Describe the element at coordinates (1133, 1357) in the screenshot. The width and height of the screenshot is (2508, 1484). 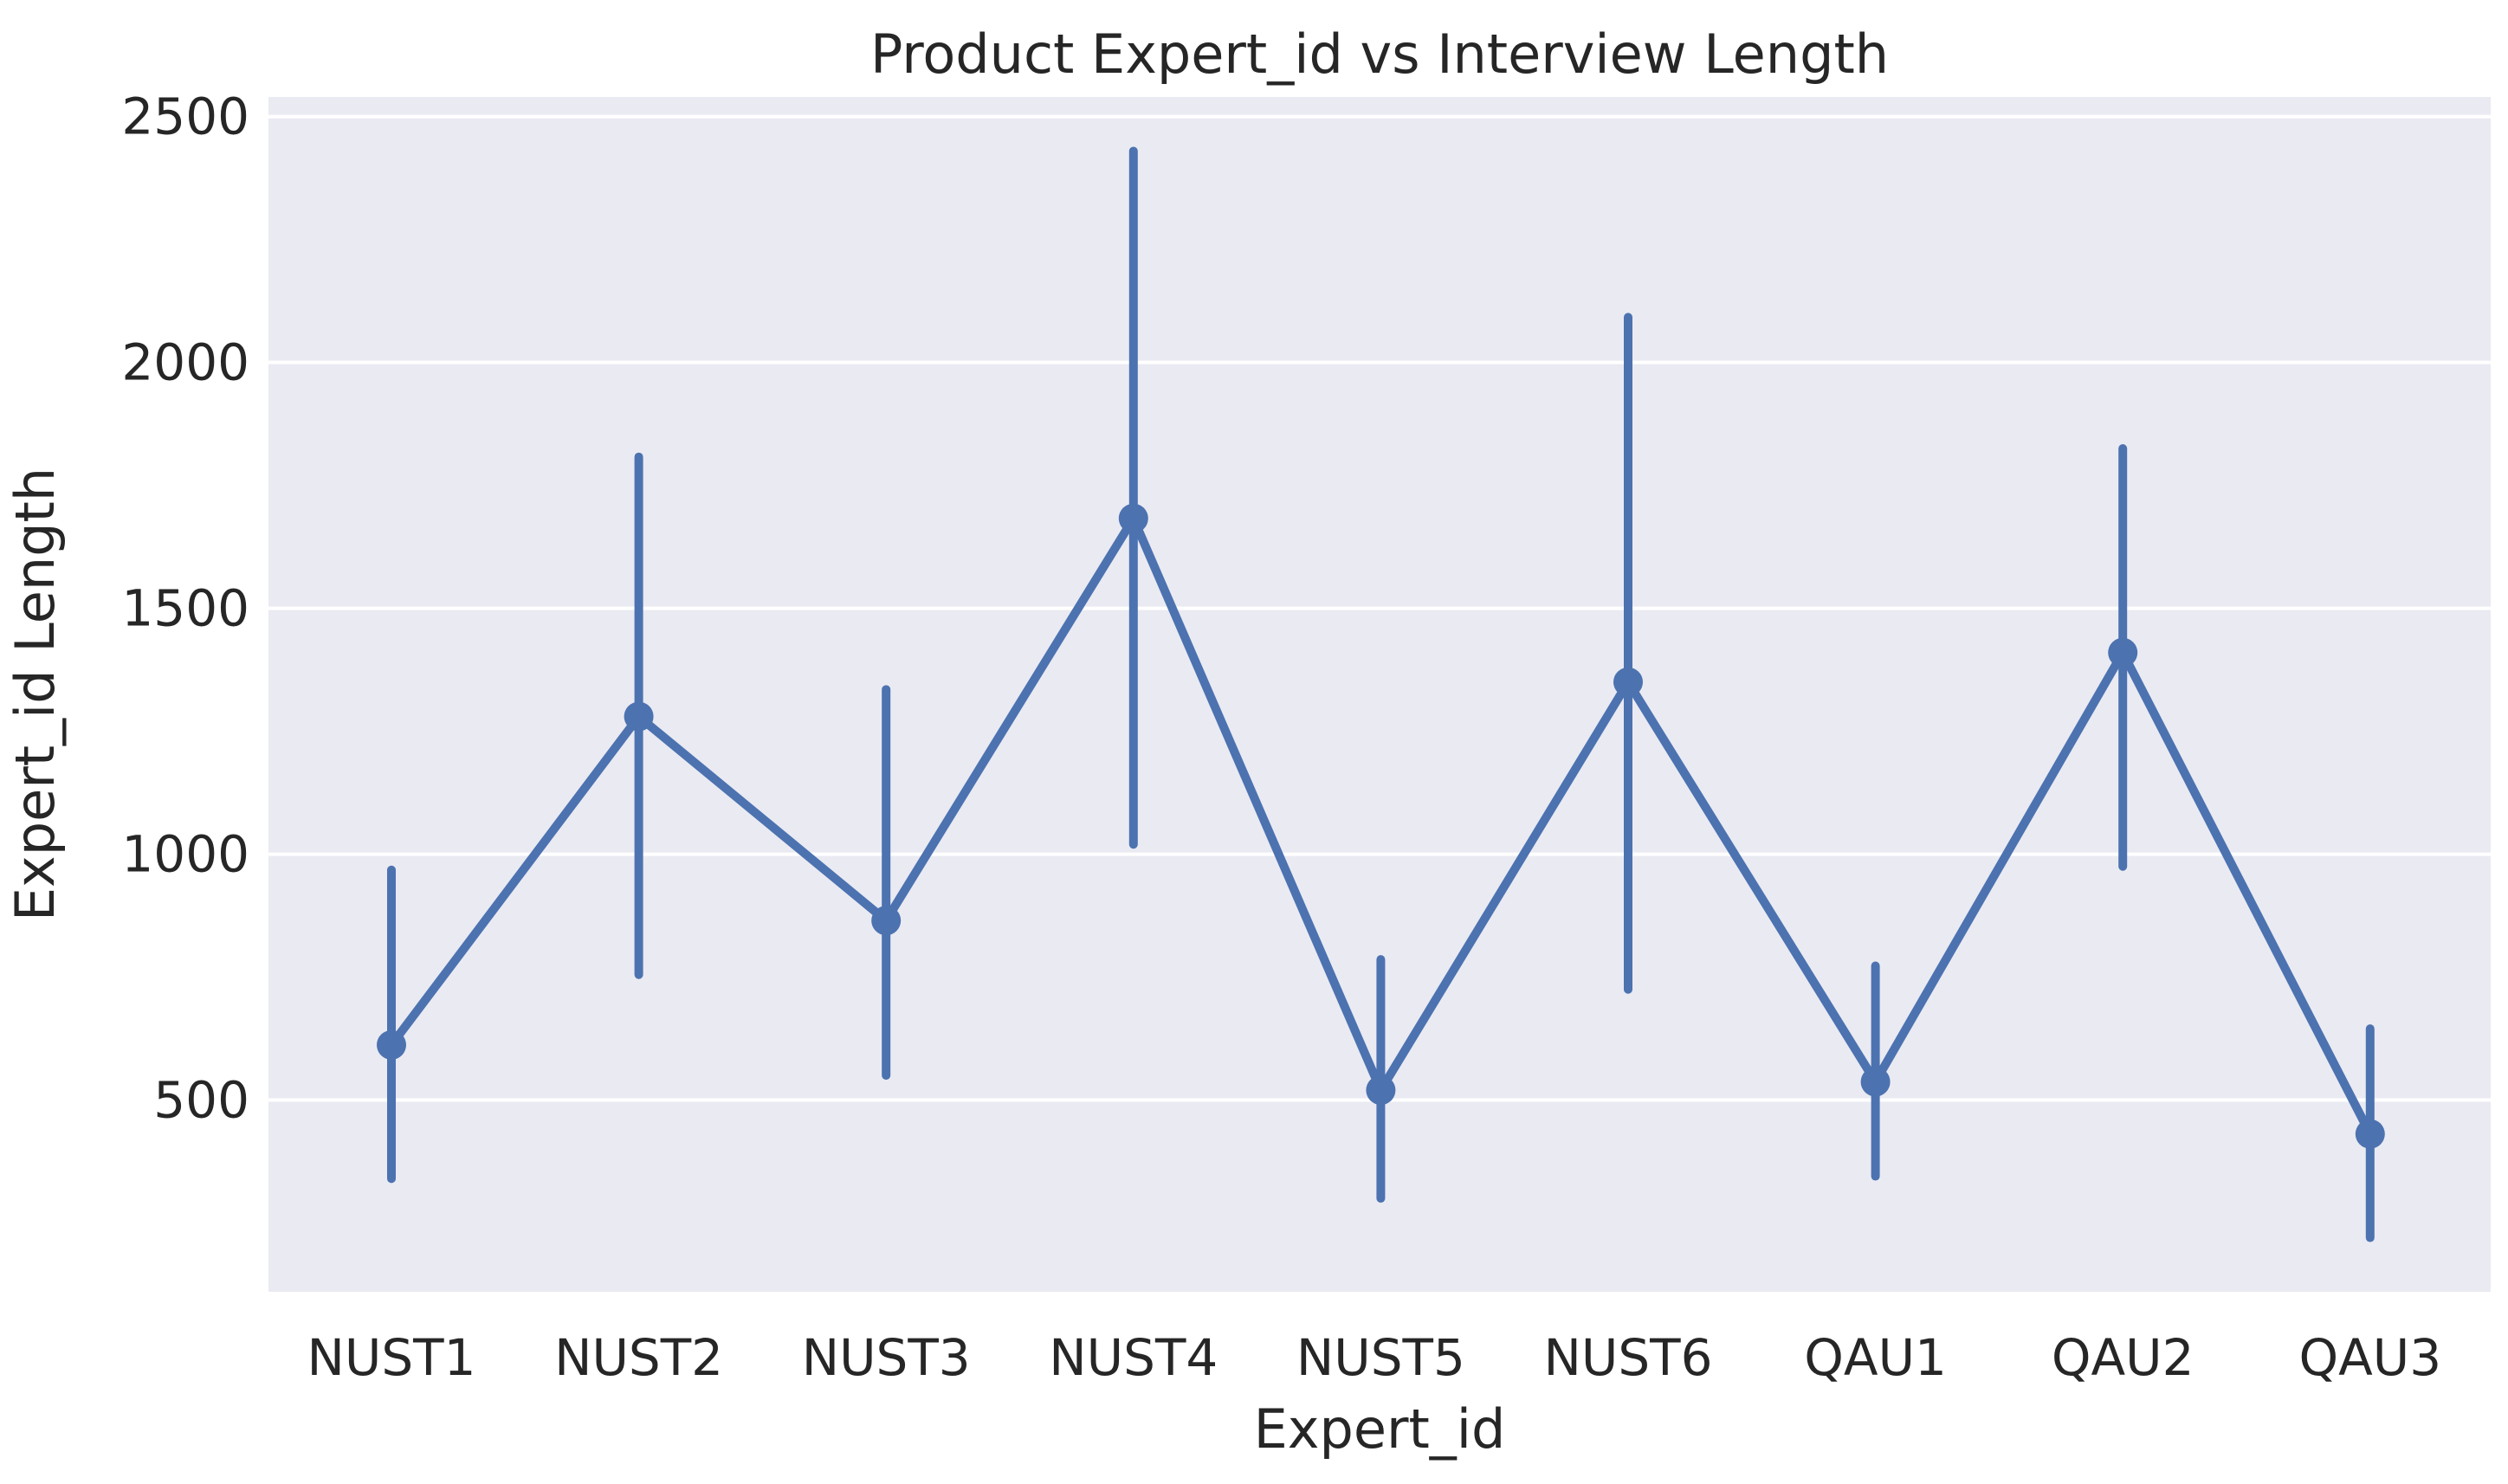
I see `x-tick-label: NUST4` at that location.